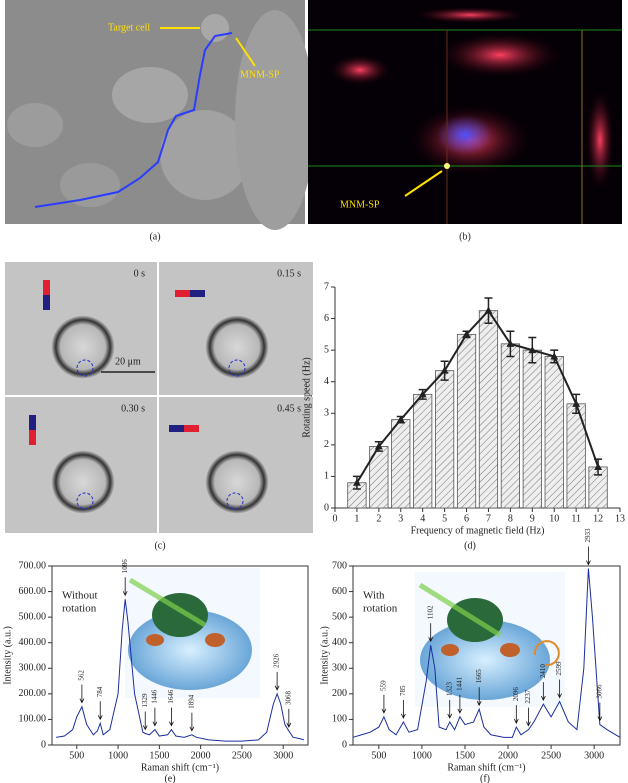 This screenshot has width=628, height=783. What do you see at coordinates (33, 616) in the screenshot?
I see `y-tick-label: 500.00` at bounding box center [33, 616].